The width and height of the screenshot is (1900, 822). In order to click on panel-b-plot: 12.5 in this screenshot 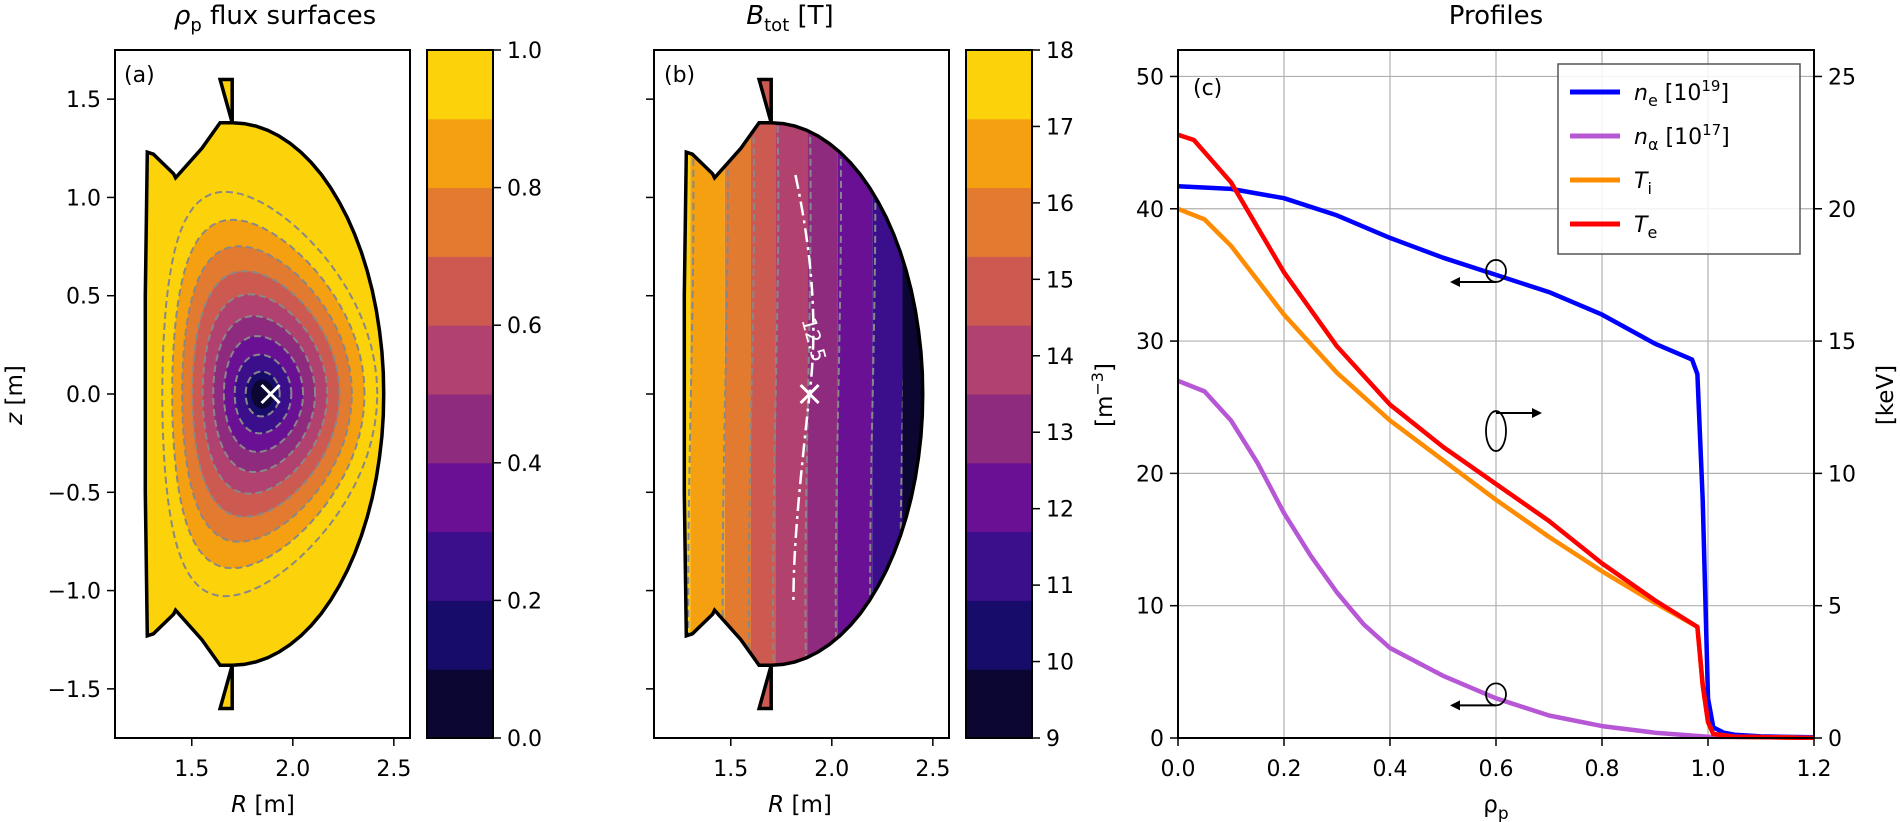, I will do `click(803, 394)`.